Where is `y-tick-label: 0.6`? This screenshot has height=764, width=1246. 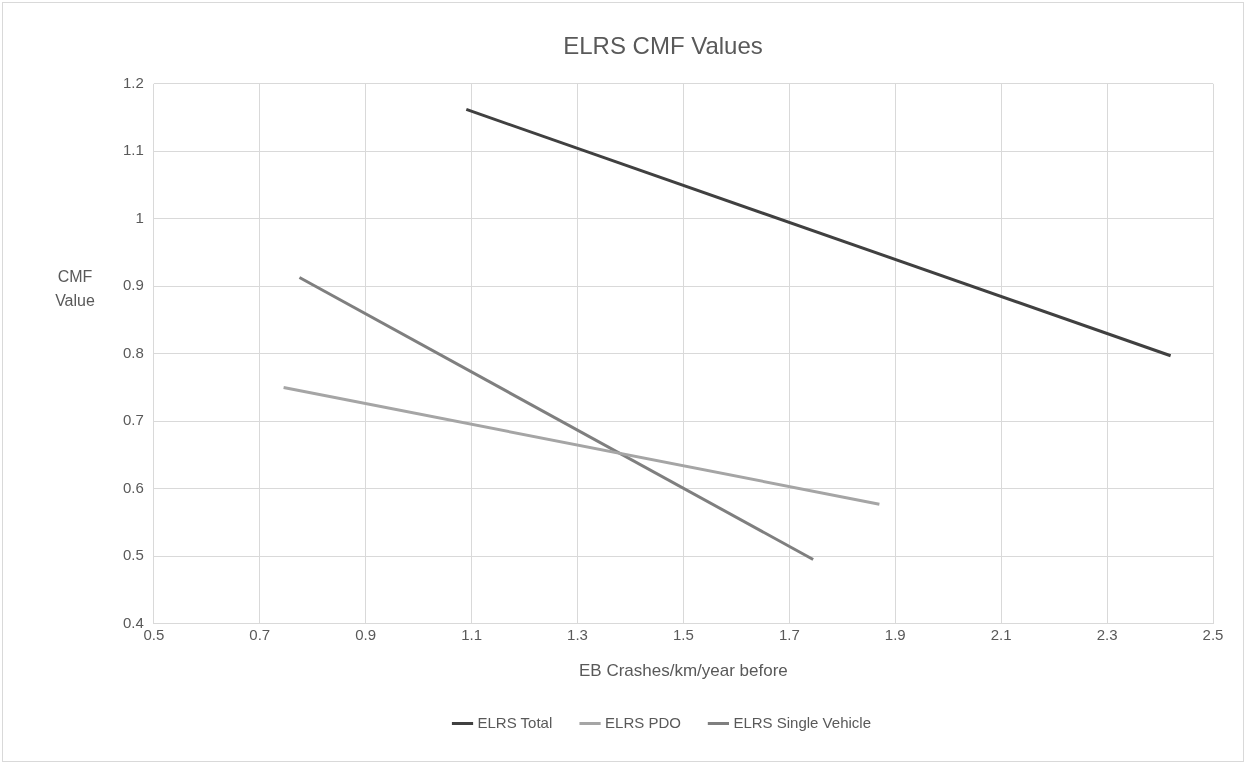
y-tick-label: 0.6 is located at coordinates (133, 487).